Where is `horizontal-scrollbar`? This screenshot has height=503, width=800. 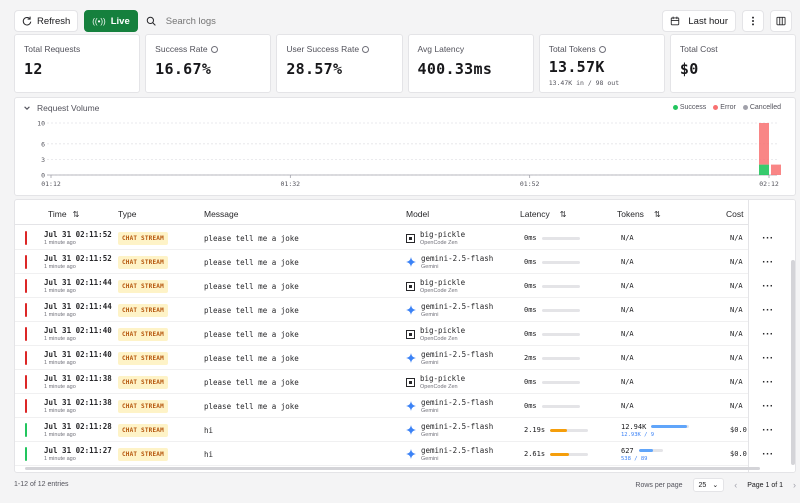 horizontal-scrollbar is located at coordinates (392, 468).